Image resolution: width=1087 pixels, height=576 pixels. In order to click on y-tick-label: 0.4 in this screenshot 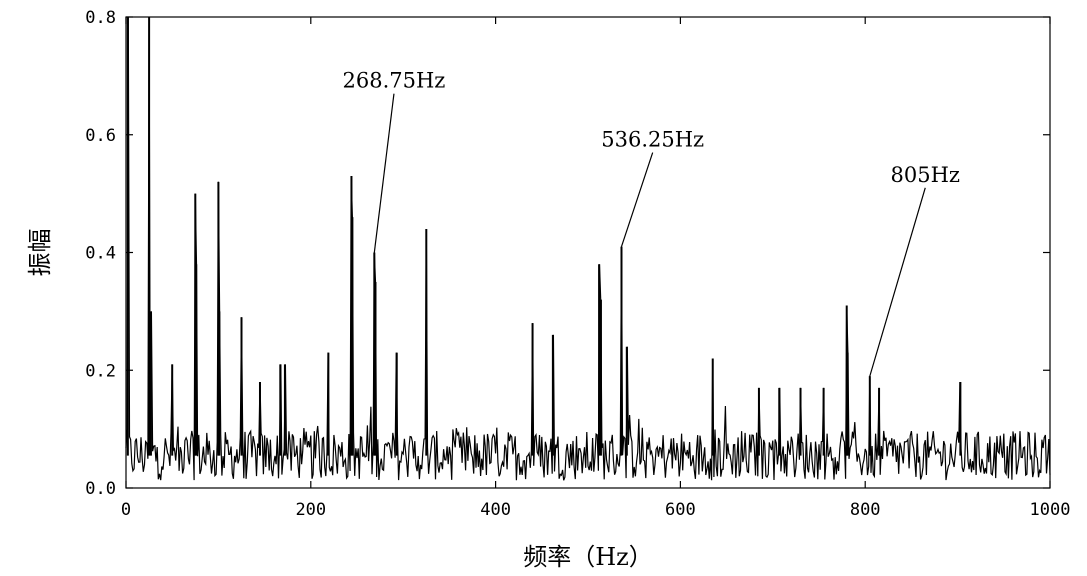, I will do `click(100, 254)`.